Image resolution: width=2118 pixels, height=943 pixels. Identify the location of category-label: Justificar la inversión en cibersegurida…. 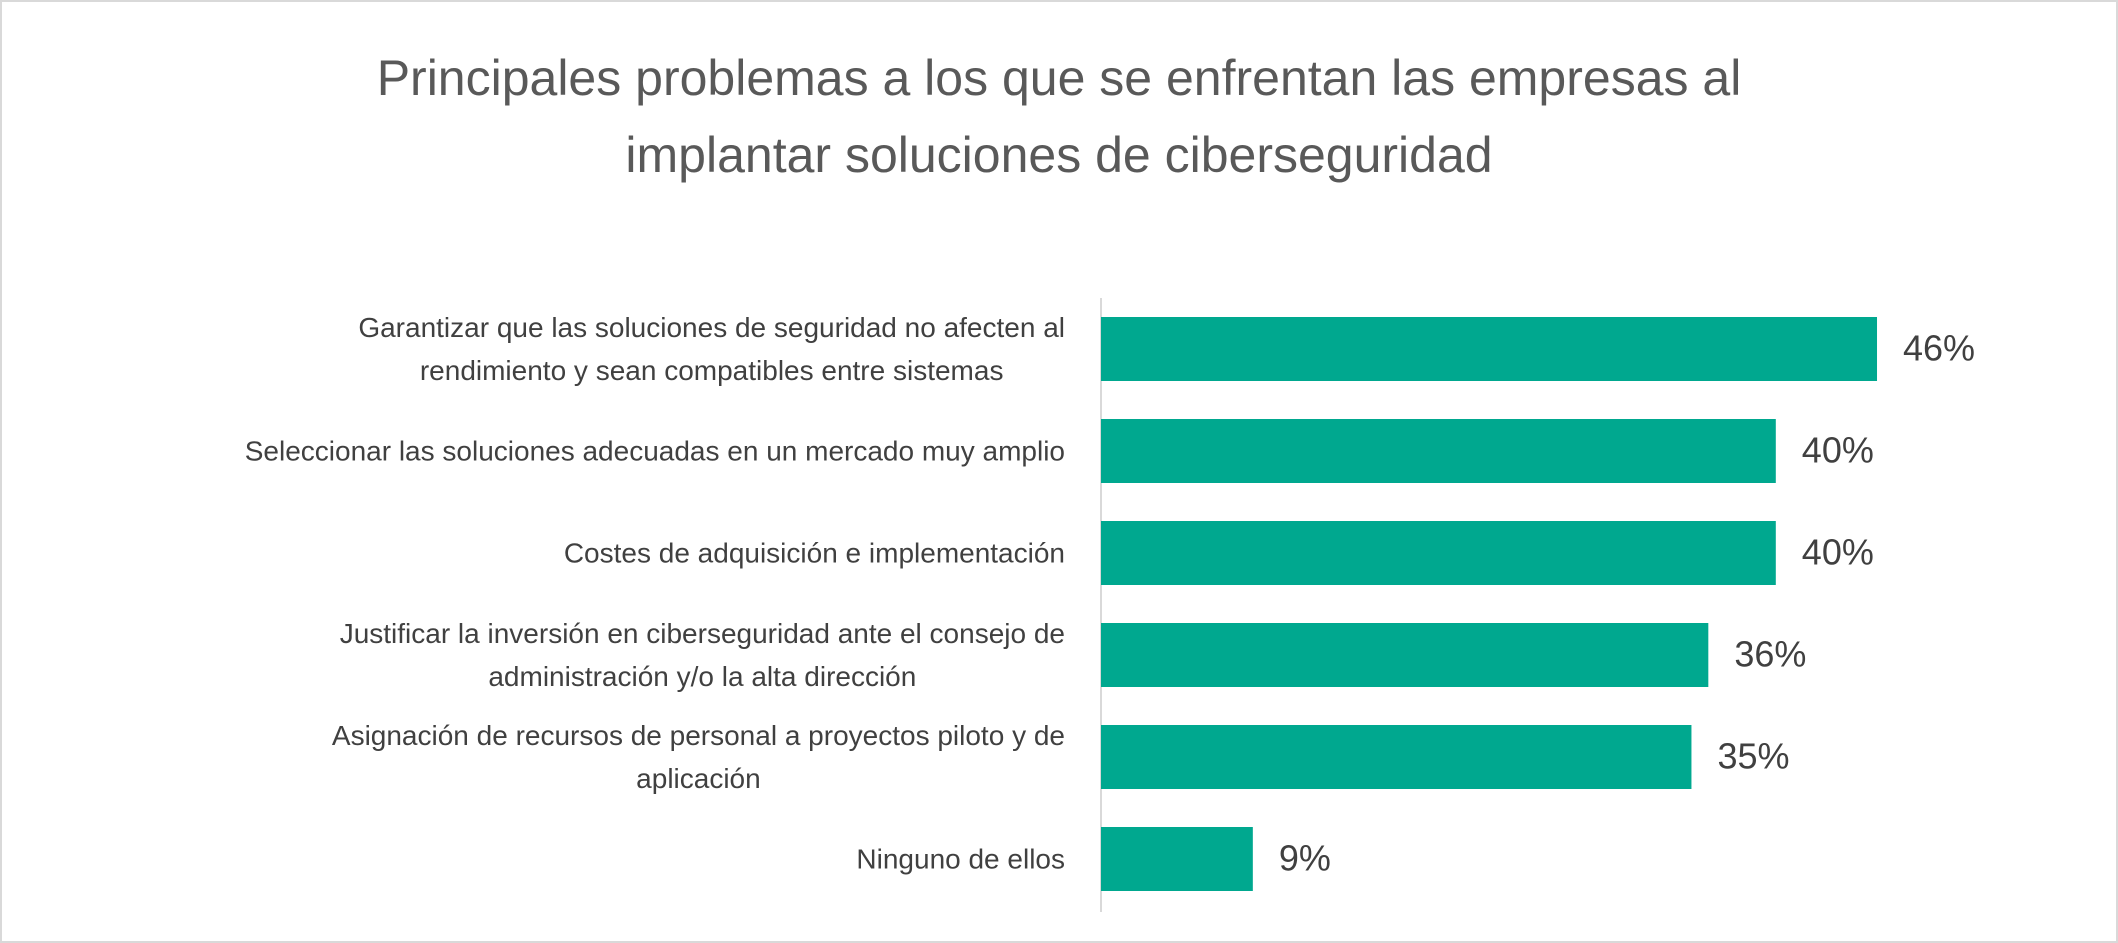
(702, 655).